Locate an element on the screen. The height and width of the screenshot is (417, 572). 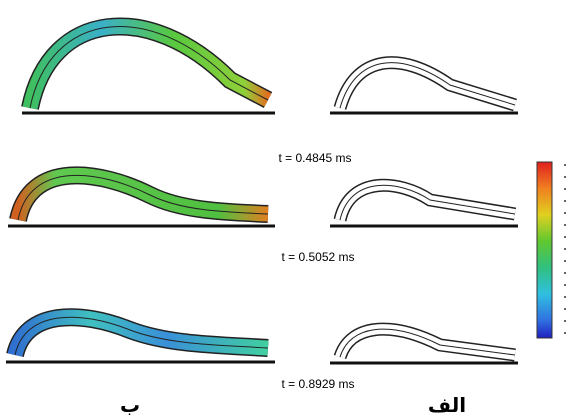
color-bar is located at coordinates (551, 250).